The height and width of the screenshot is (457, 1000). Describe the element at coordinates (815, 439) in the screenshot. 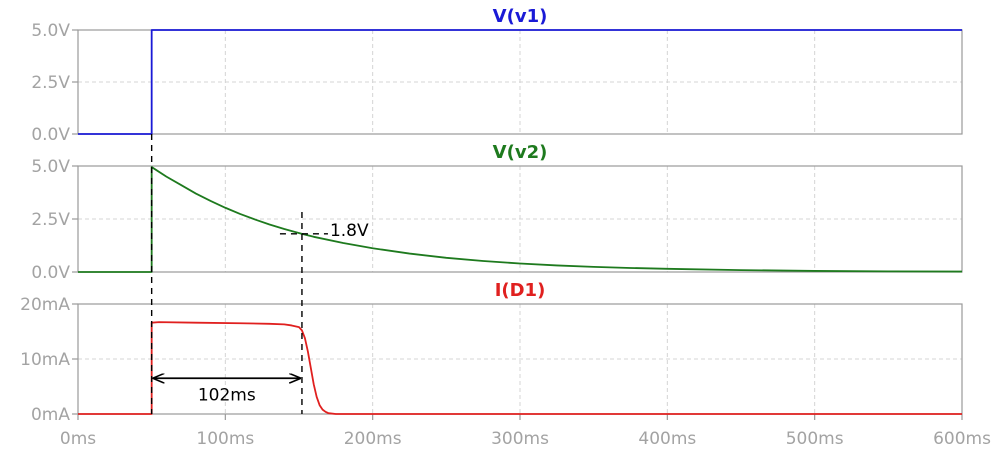

I see `x-tick-label-5: 500ms` at that location.